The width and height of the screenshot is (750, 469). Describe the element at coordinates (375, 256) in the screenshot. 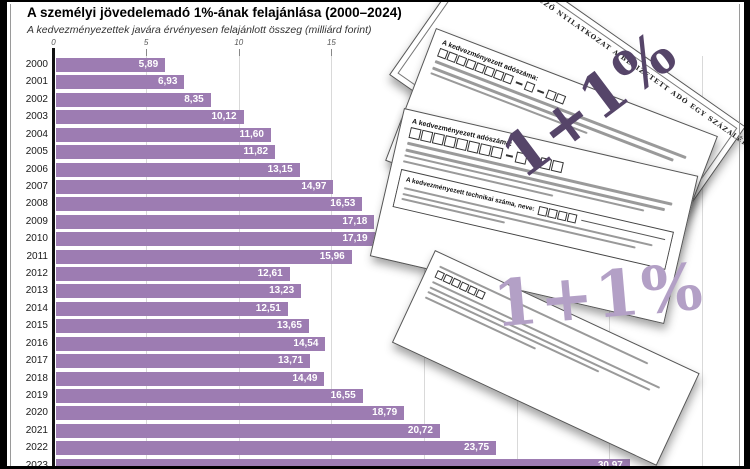

I see `bar-row: 2011 15,96` at that location.